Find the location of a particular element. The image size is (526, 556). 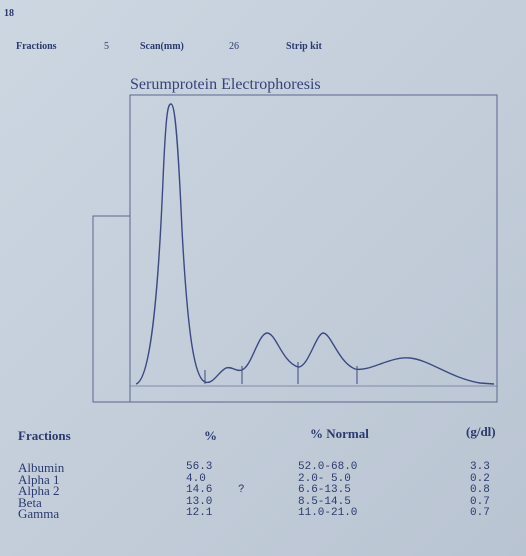

scan-value: 26 is located at coordinates (234, 46).